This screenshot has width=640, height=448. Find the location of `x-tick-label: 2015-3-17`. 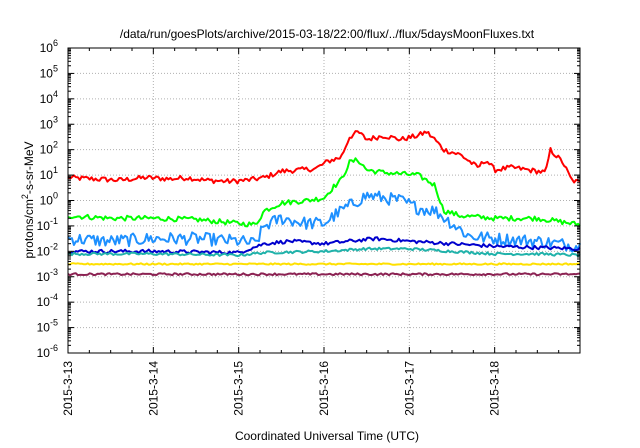

x-tick-label: 2015-3-17 is located at coordinates (409, 388).